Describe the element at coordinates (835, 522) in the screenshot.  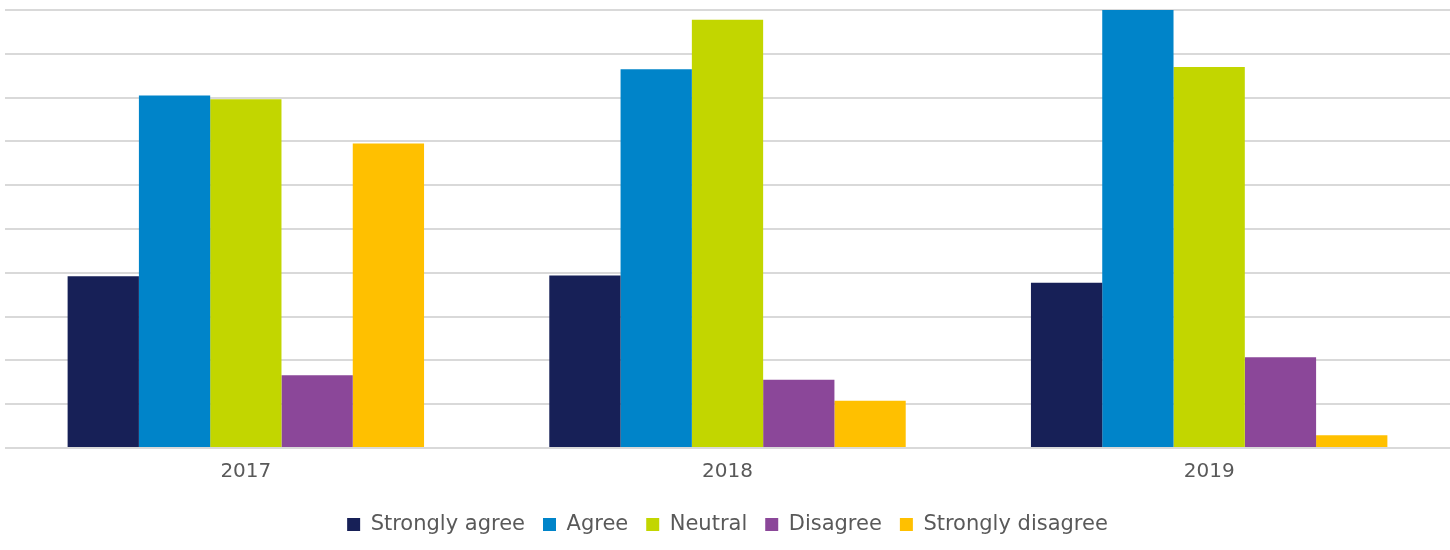
I see `legend-label: Disagree` at that location.